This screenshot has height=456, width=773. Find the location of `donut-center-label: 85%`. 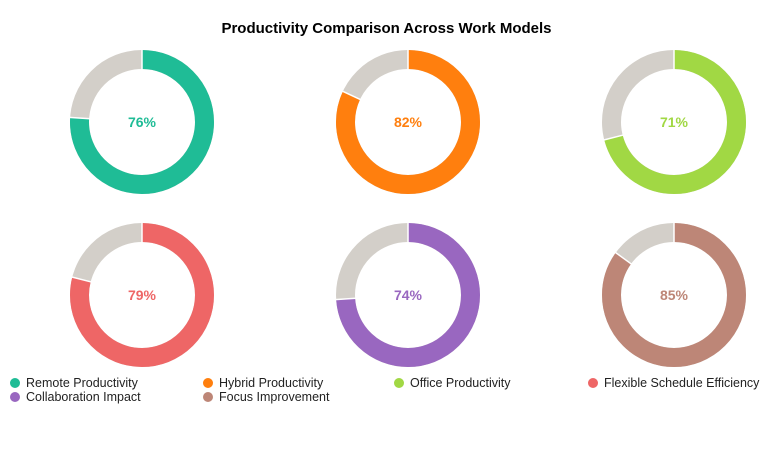

donut-center-label: 85% is located at coordinates (674, 295).